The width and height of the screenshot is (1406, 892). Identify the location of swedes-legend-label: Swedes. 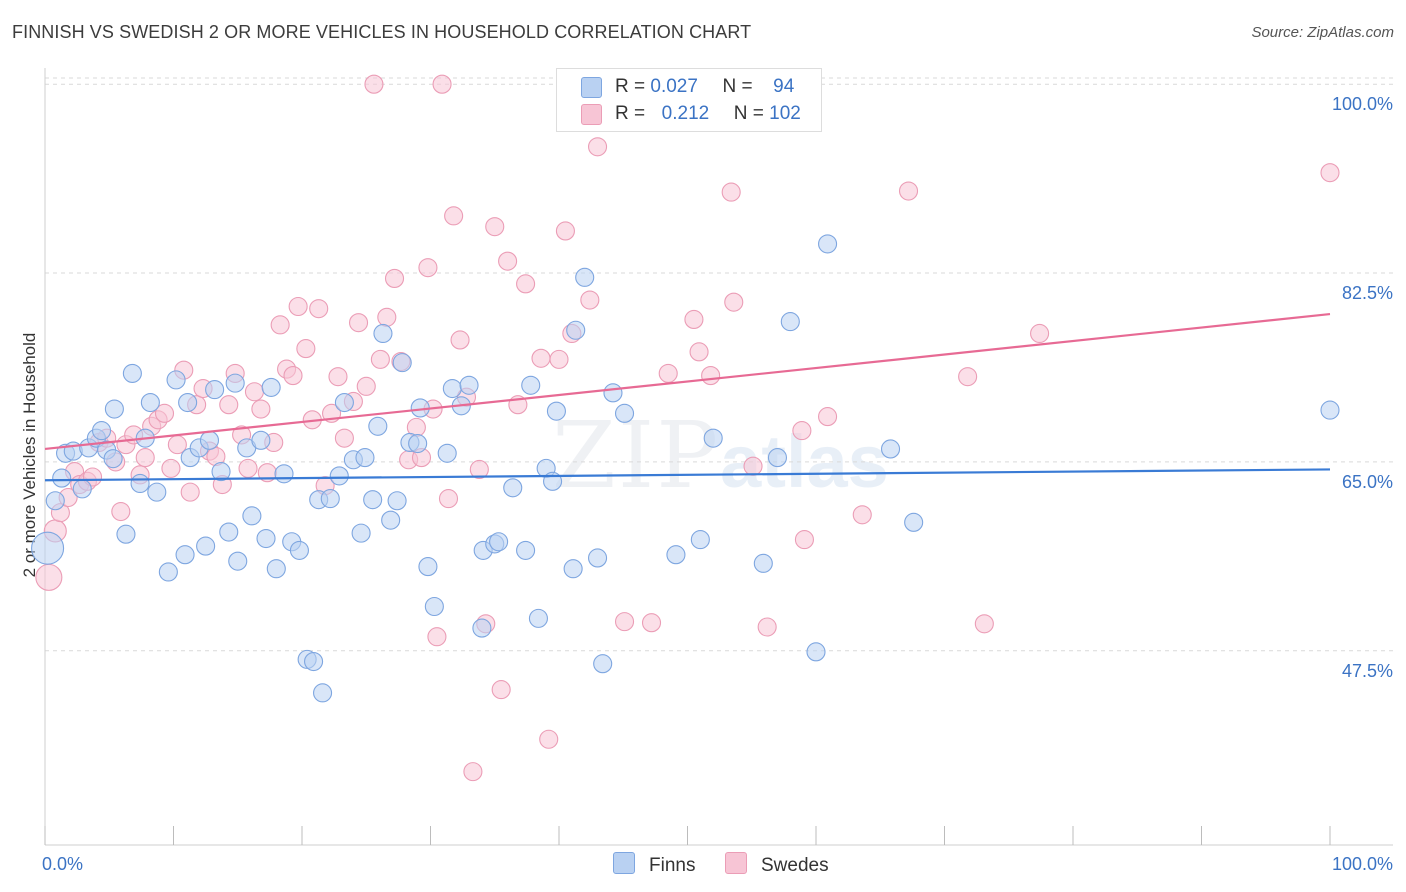
(795, 865).